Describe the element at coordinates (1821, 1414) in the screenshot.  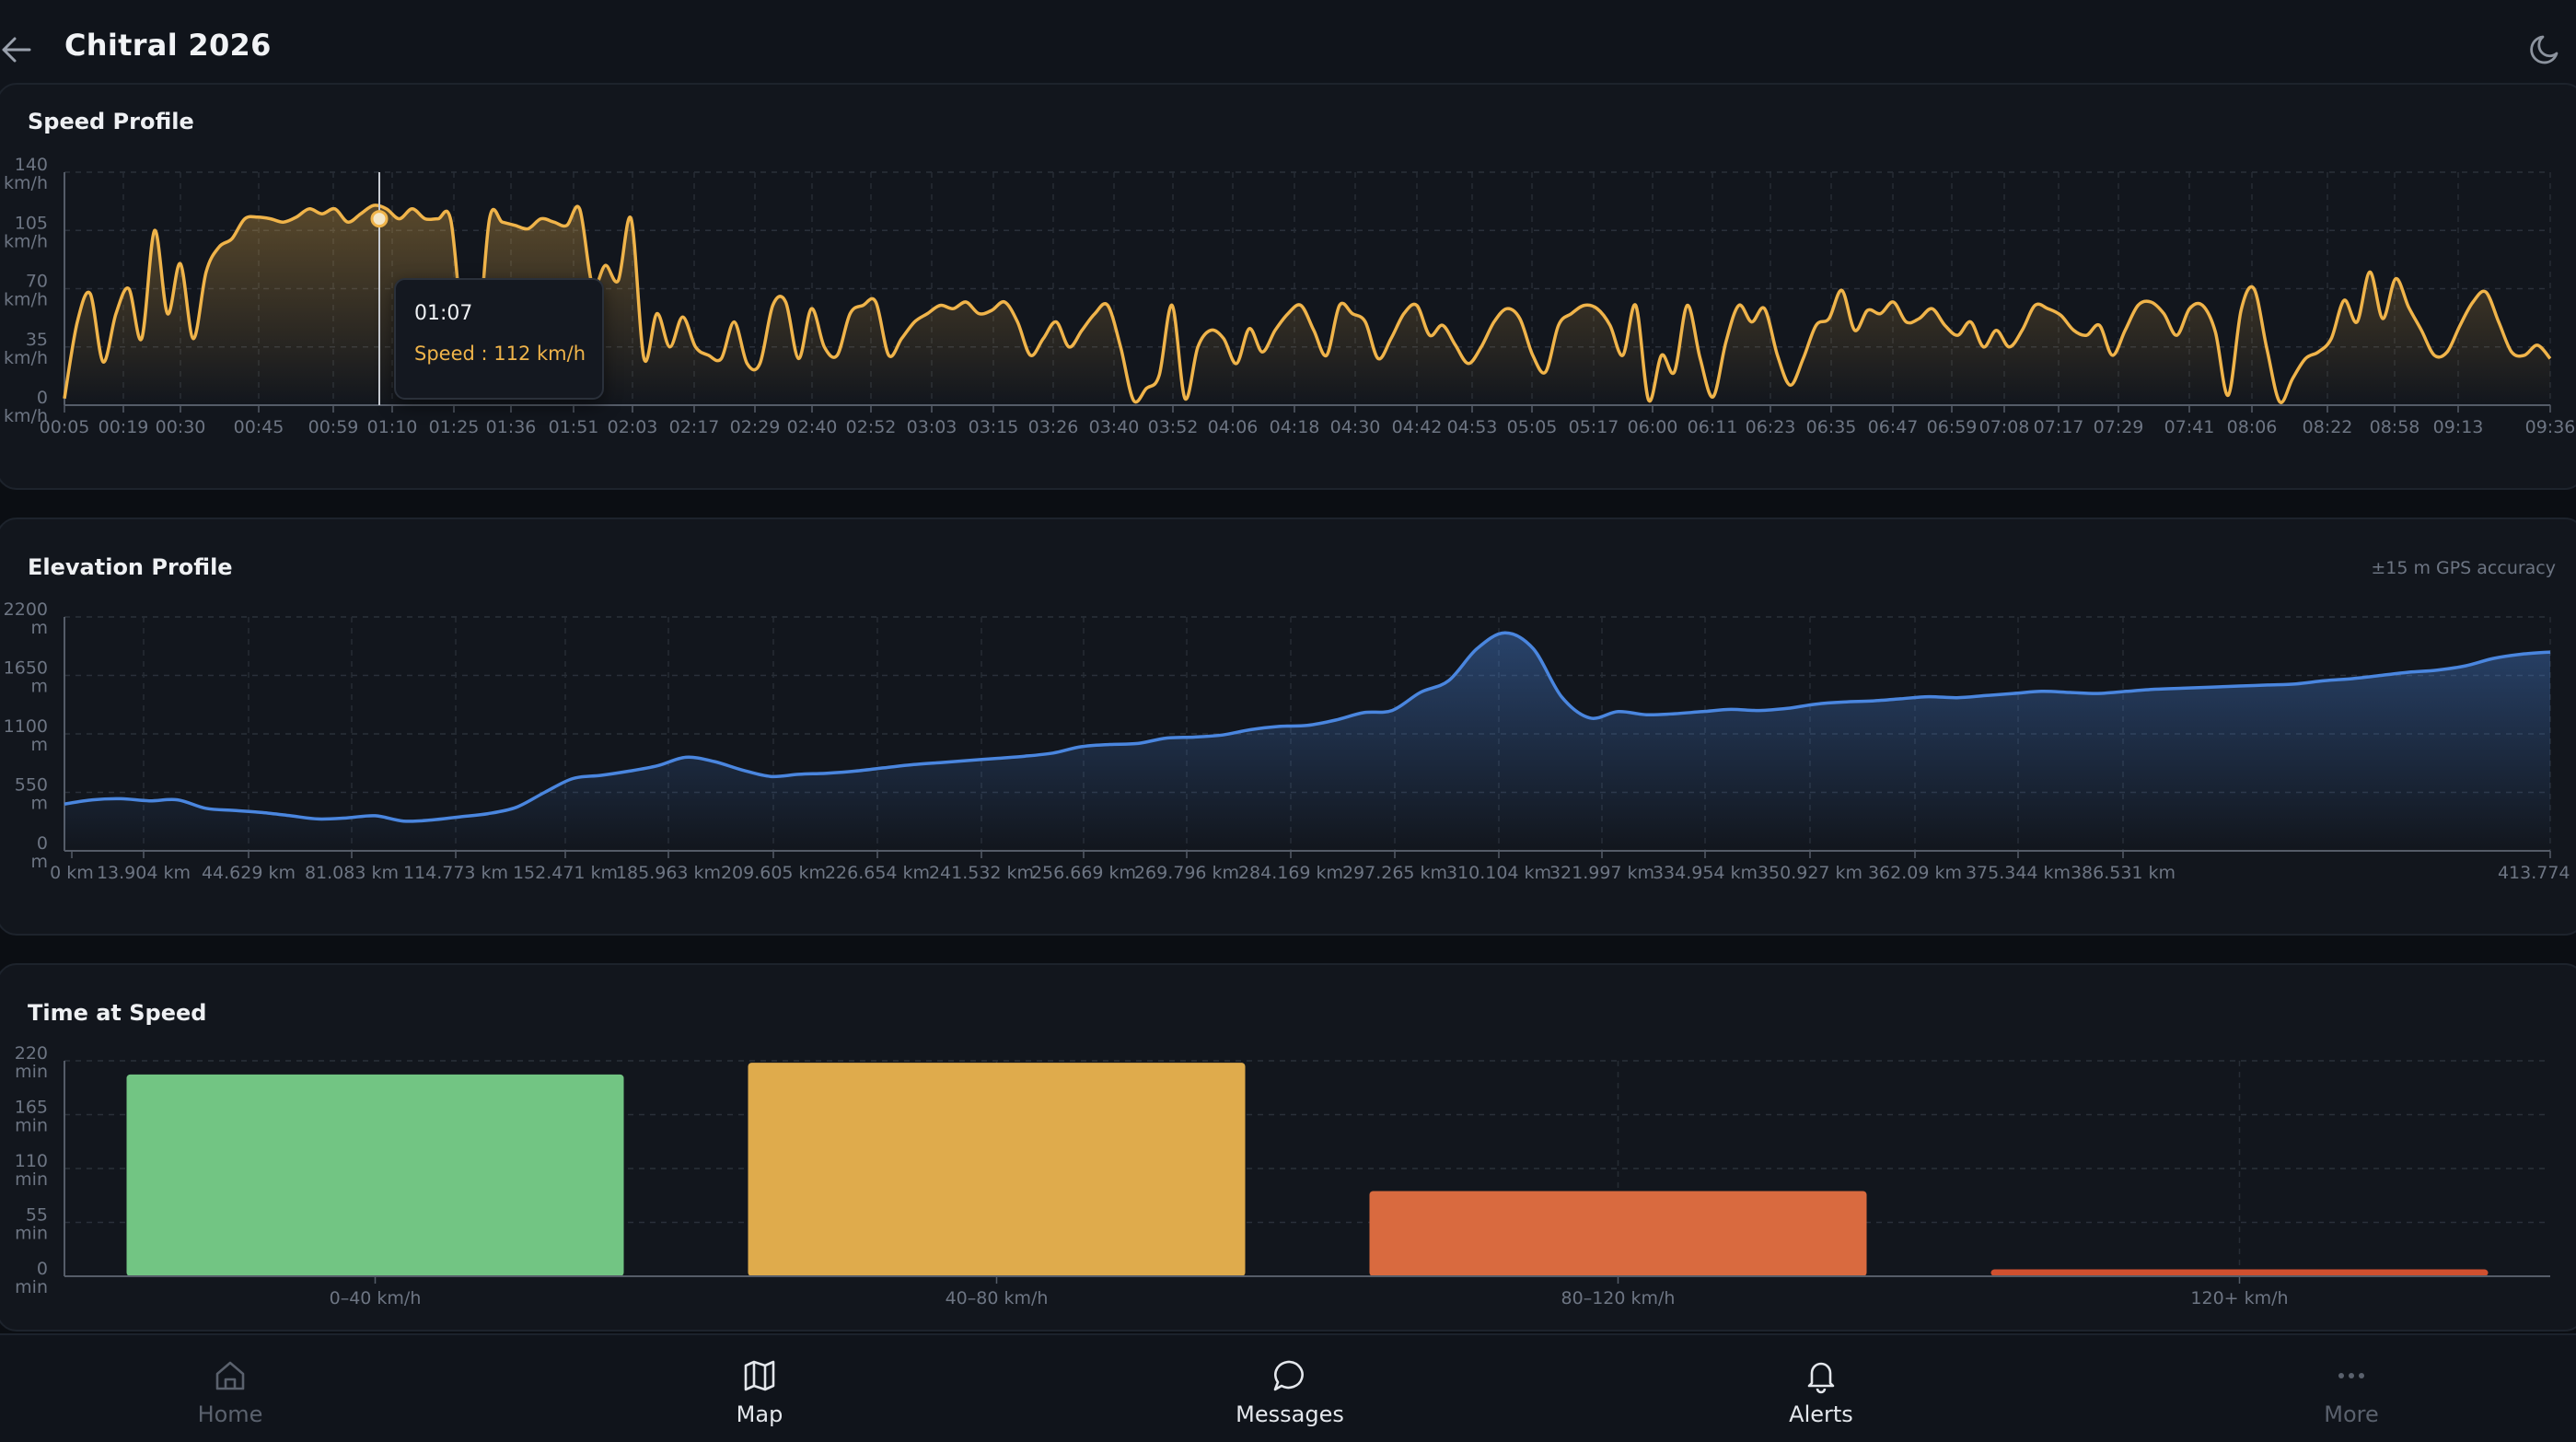
I see `nav-alerts-label: Alerts` at that location.